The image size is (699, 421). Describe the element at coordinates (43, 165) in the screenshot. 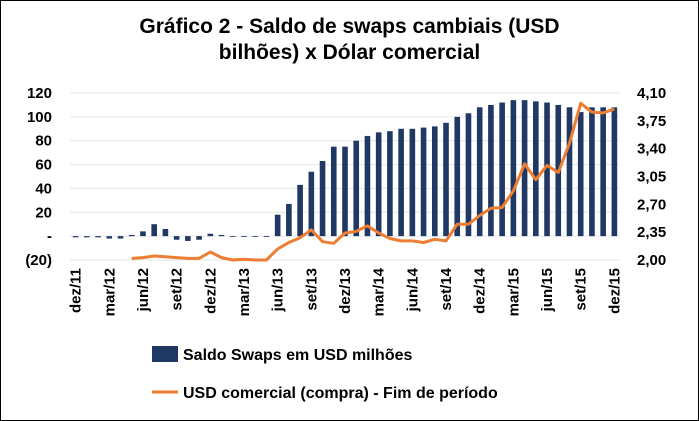

I see `left-tick-label: 60` at that location.